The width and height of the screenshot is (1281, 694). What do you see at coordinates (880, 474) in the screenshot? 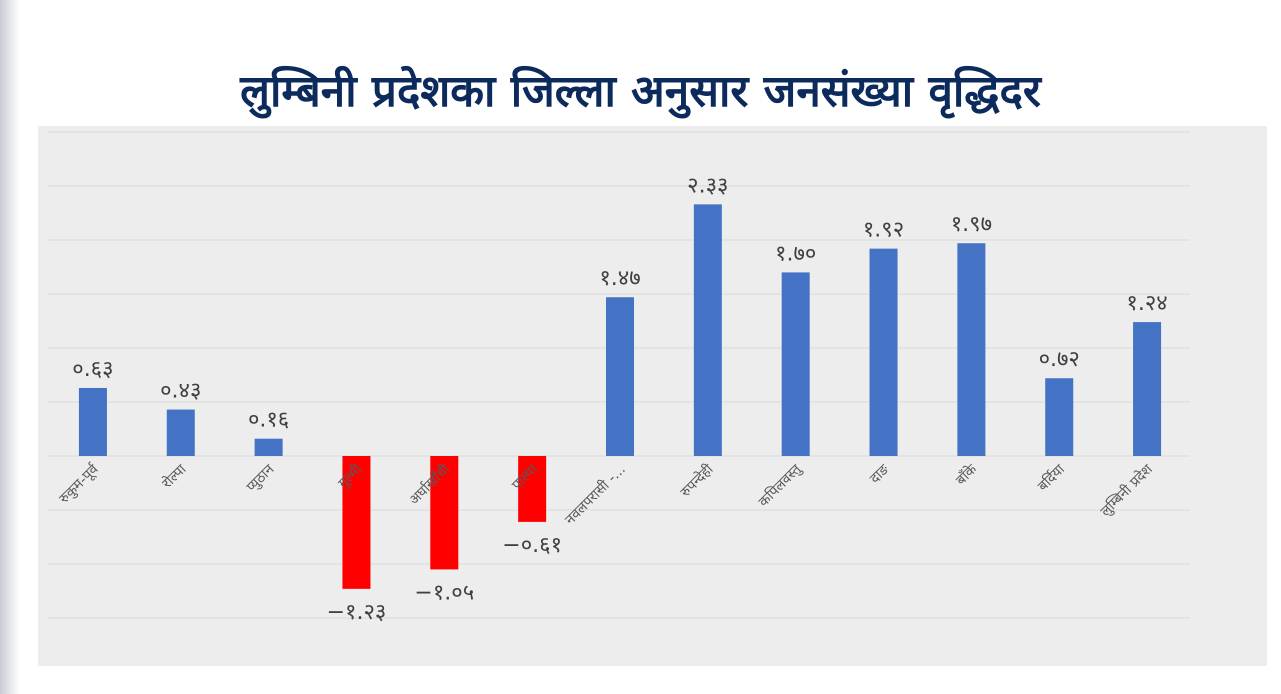
I see `category-tick-label: दाङ` at bounding box center [880, 474].